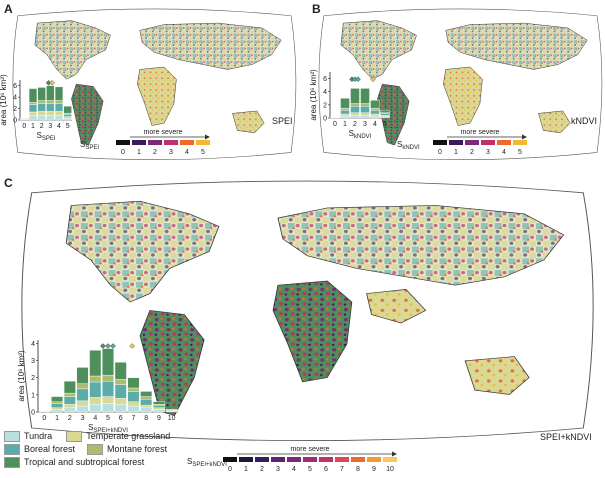  I want to click on scale-a-label-3: 3, so click(171, 152).